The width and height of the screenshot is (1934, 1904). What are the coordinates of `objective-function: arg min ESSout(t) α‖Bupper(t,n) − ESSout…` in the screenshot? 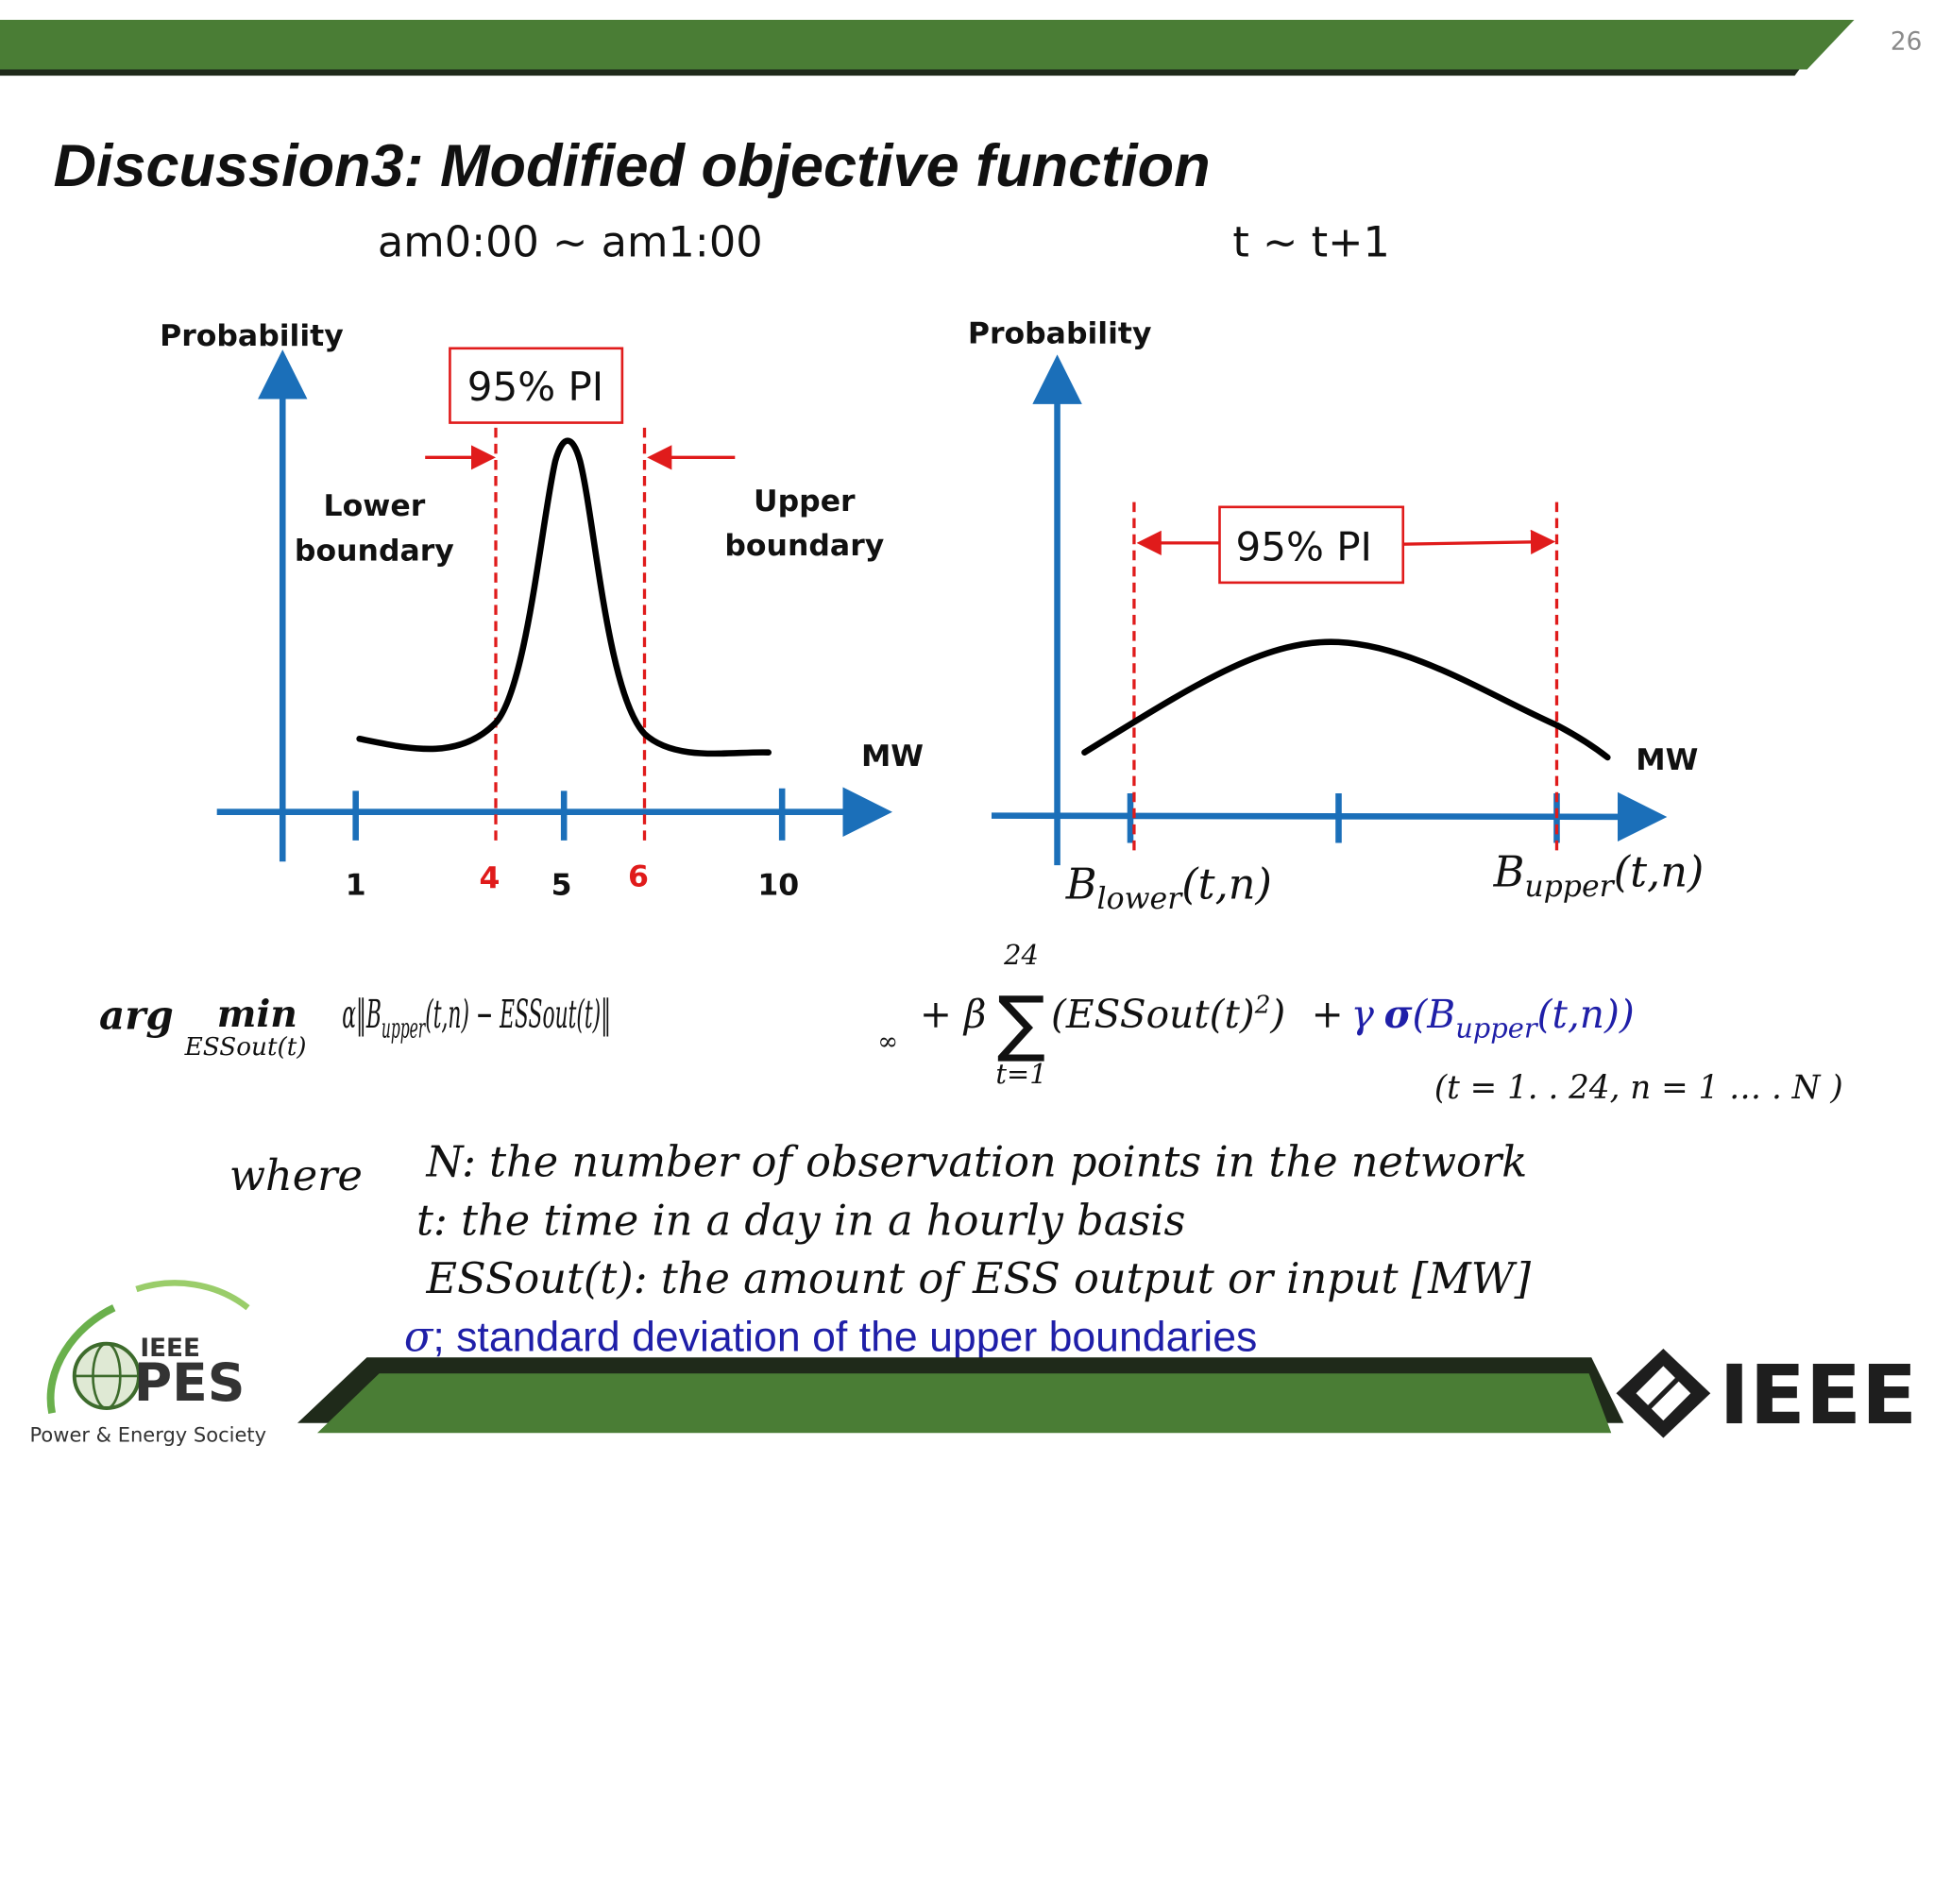 It's located at (971, 1023).